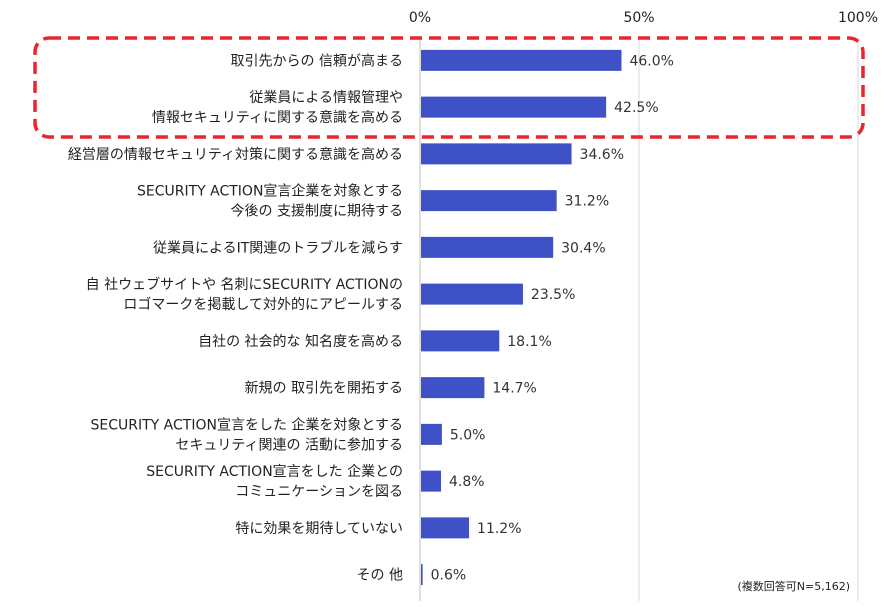 The image size is (888, 607). I want to click on category-label: ロゴマークを掲載して対外的にアピールする, so click(263, 304).